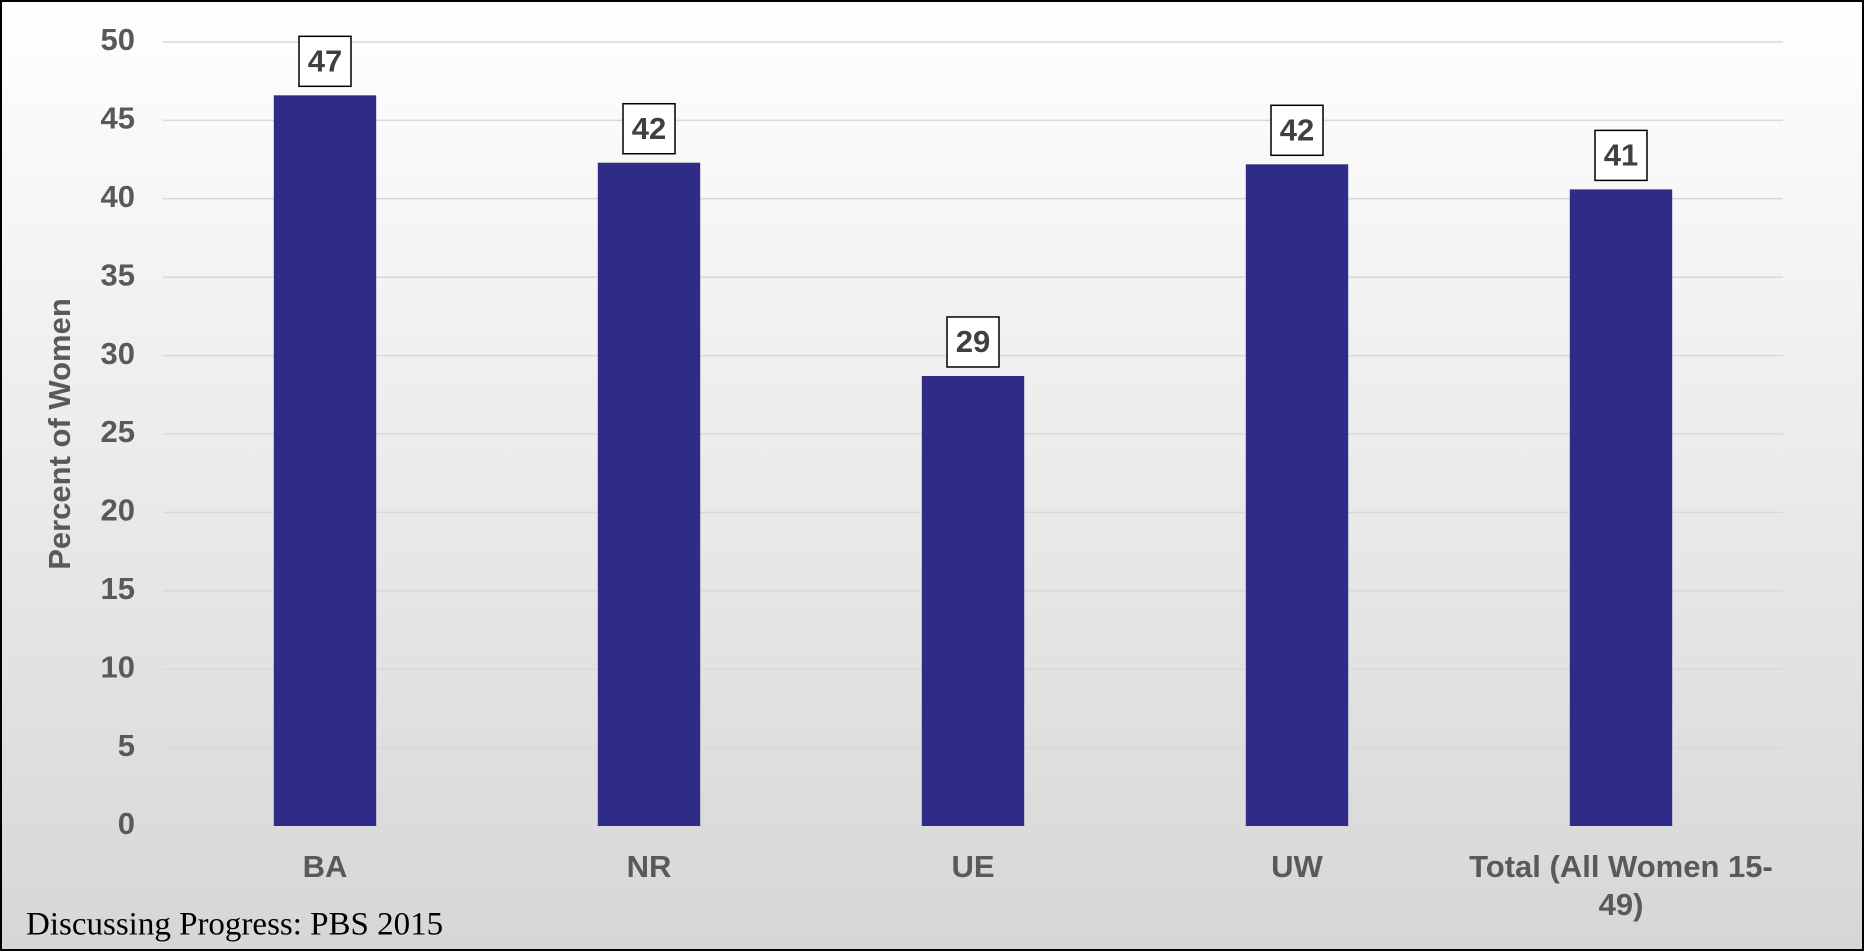 This screenshot has width=1864, height=951. I want to click on y-tick-label: 35, so click(118, 274).